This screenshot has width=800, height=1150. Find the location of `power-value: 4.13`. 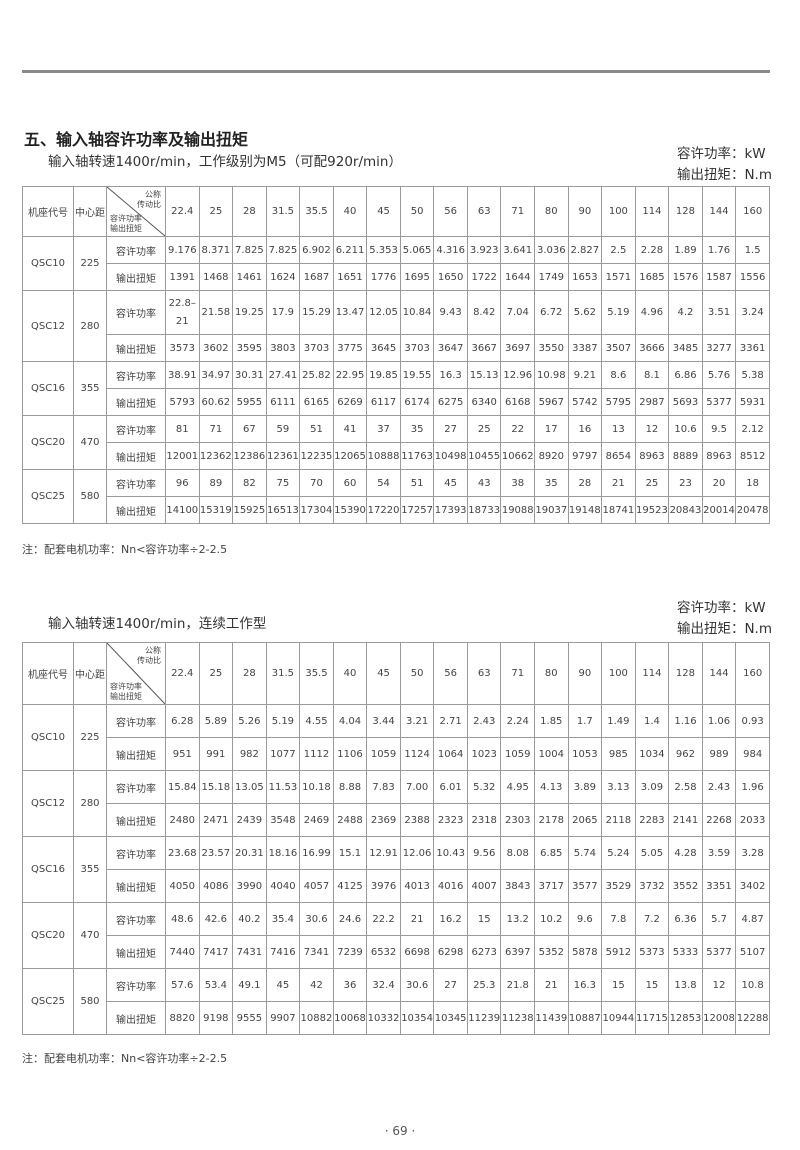

power-value: 4.13 is located at coordinates (551, 787).